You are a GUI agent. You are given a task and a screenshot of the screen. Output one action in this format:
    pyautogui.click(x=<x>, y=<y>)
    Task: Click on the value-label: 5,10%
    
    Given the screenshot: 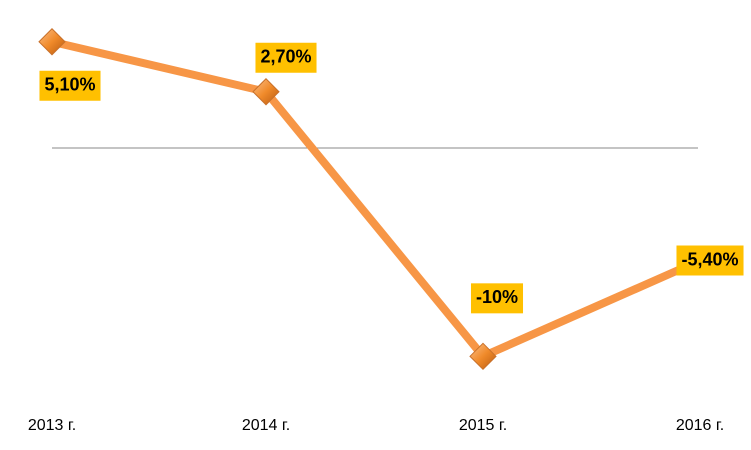 What is the action you would take?
    pyautogui.click(x=69, y=85)
    